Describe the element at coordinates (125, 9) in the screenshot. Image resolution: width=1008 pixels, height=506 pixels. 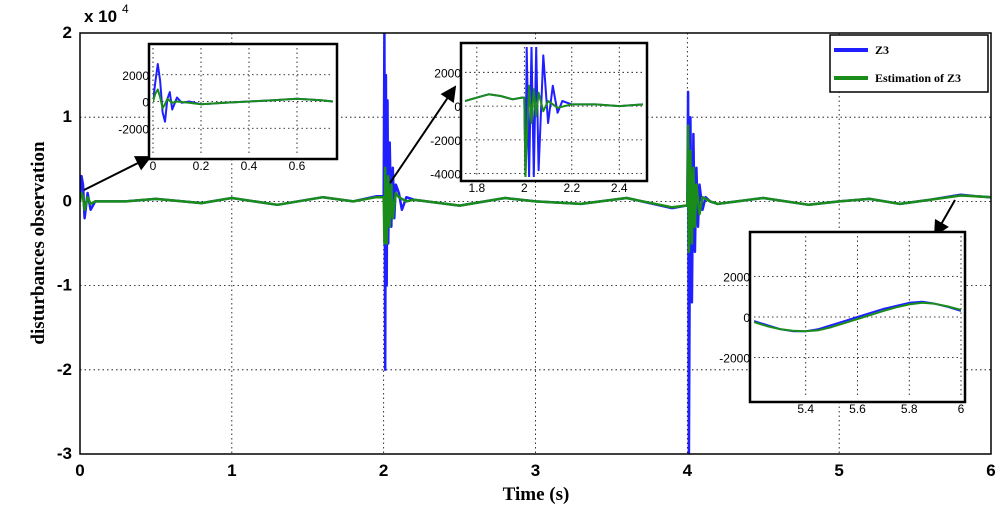
I see `y-exponent: 4` at that location.